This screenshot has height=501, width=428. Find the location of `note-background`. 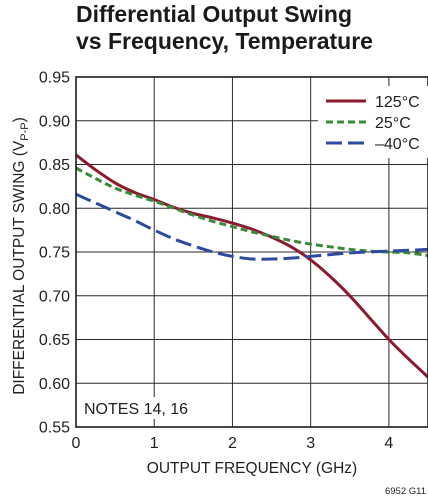

note-background is located at coordinates (134, 408).